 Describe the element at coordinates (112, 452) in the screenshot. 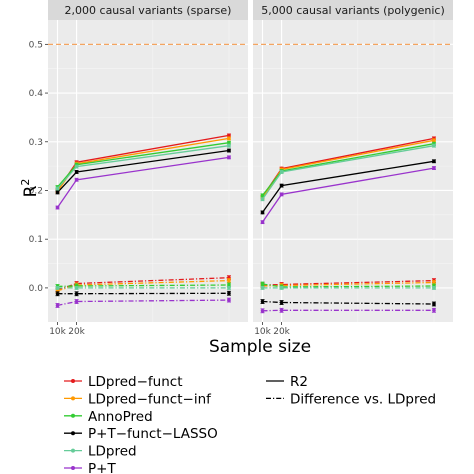

I see `legend-label: LDpred` at that location.